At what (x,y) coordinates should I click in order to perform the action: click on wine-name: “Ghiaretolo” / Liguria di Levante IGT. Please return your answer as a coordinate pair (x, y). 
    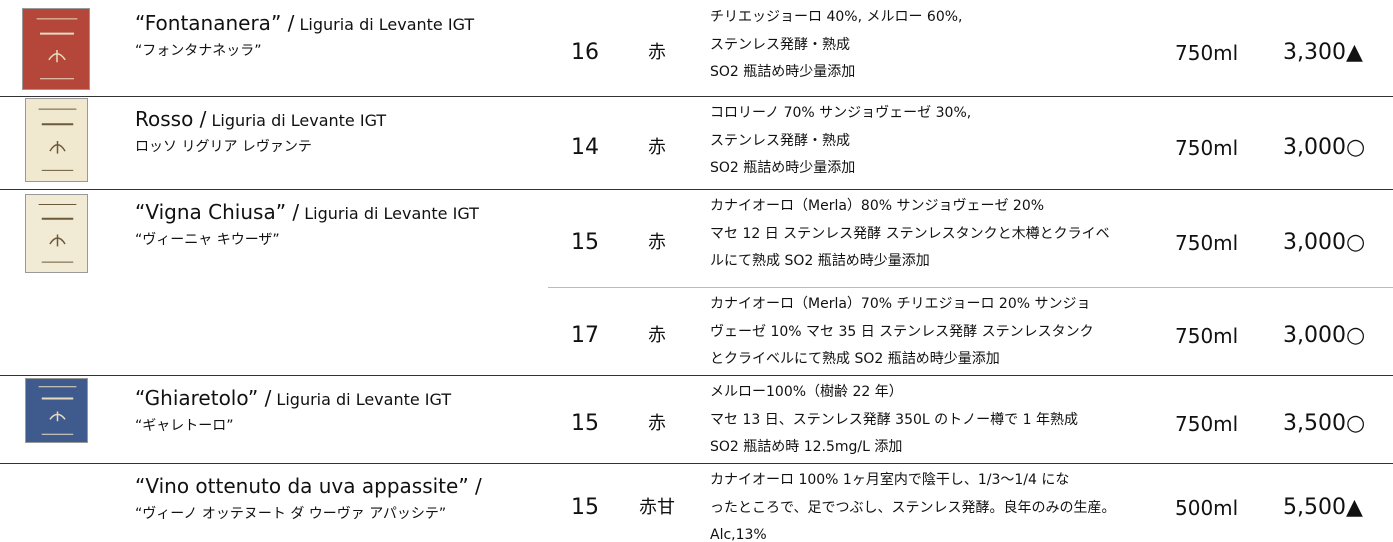
    Looking at the image, I should click on (293, 398).